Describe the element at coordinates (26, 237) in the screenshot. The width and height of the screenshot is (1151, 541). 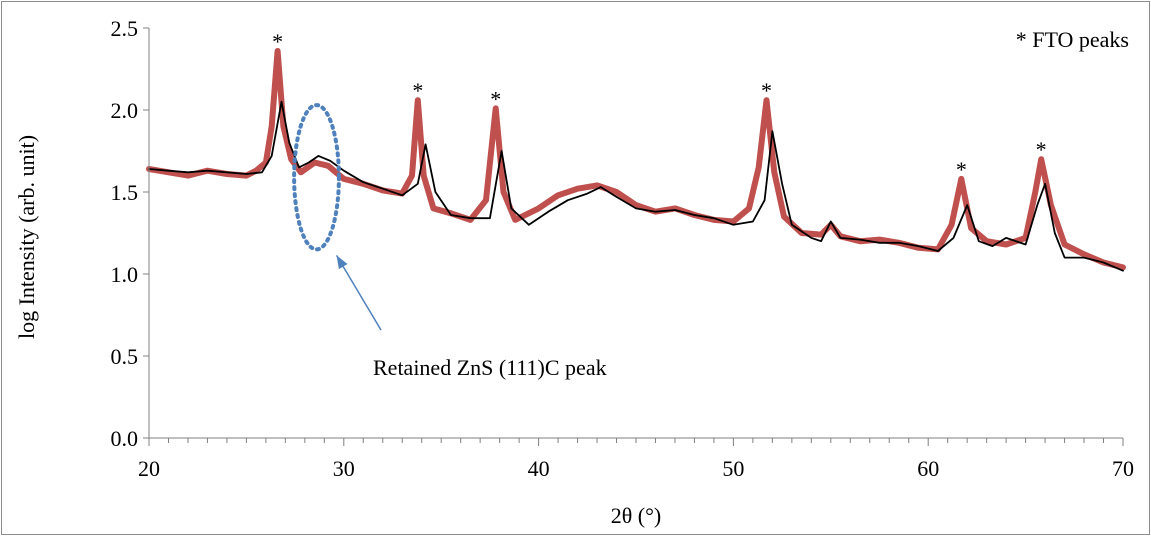
I see `y-axis-title: log Intensity (arb. unit)` at that location.